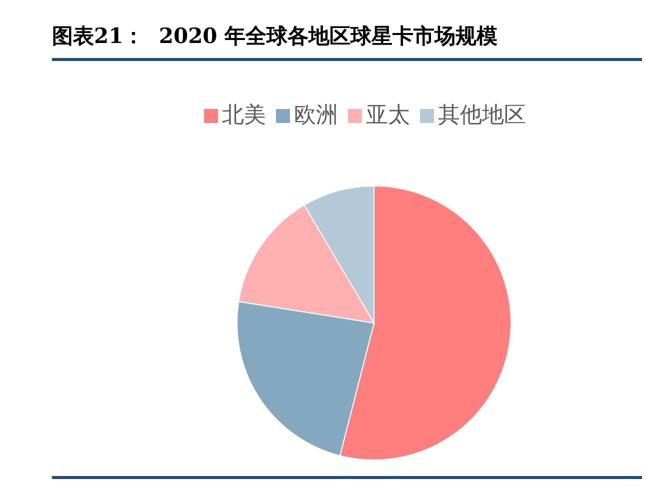 Image resolution: width=646 pixels, height=486 pixels. I want to click on chart-title: 图表21： 2020 年全球各地区球星卡市场规模, so click(275, 36).